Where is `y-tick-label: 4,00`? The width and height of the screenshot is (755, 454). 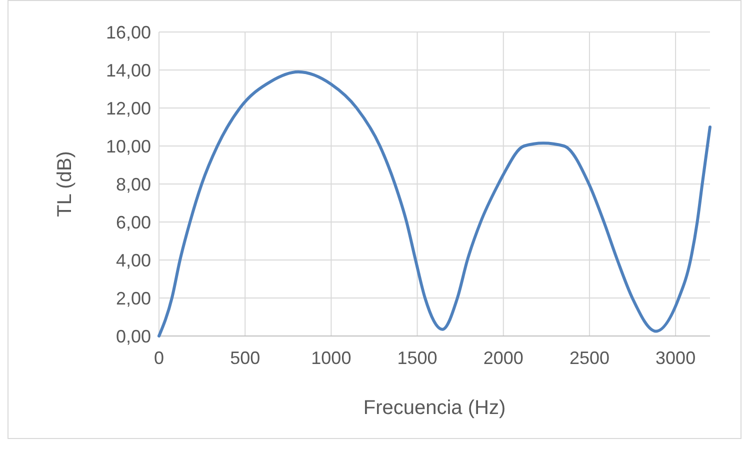
y-tick-label: 4,00 is located at coordinates (133, 260).